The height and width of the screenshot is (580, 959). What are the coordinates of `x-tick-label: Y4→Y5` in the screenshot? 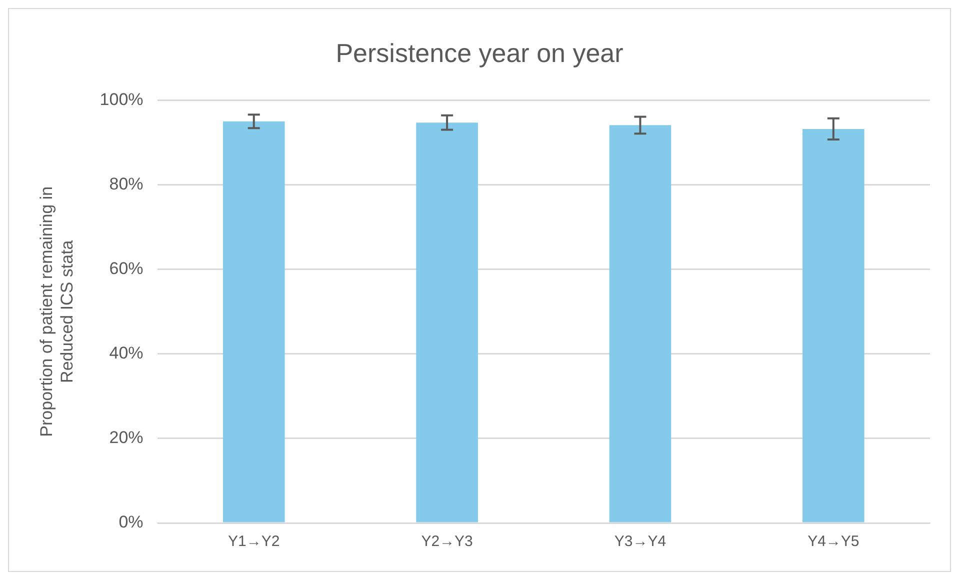 It's located at (834, 541).